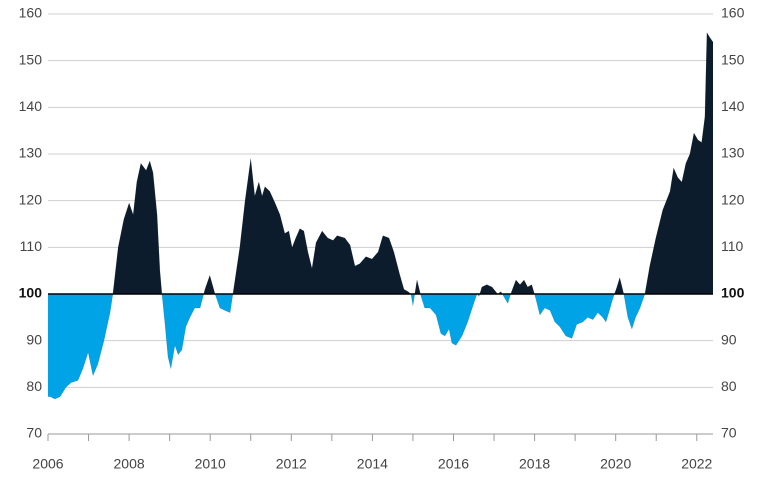 Image resolution: width=767 pixels, height=485 pixels. What do you see at coordinates (31, 199) in the screenshot?
I see `y-tick-label: 120` at bounding box center [31, 199].